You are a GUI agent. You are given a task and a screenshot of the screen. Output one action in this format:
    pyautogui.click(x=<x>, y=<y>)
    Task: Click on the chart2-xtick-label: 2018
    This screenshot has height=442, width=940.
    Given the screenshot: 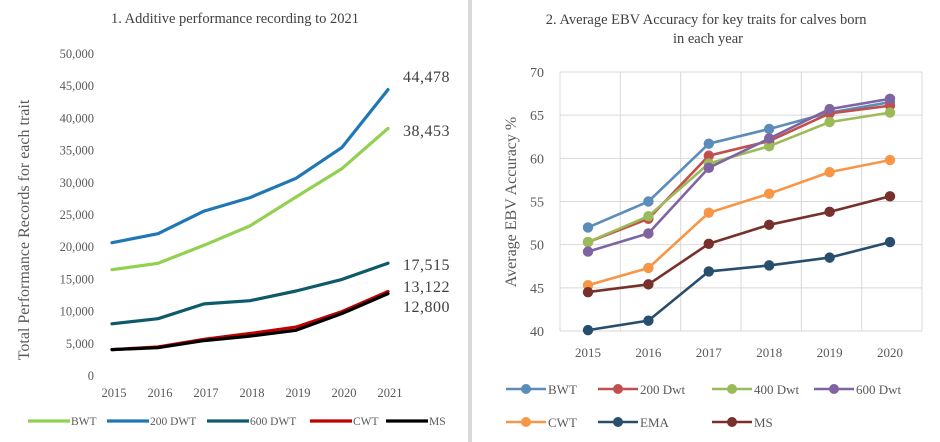 What is the action you would take?
    pyautogui.click(x=769, y=352)
    